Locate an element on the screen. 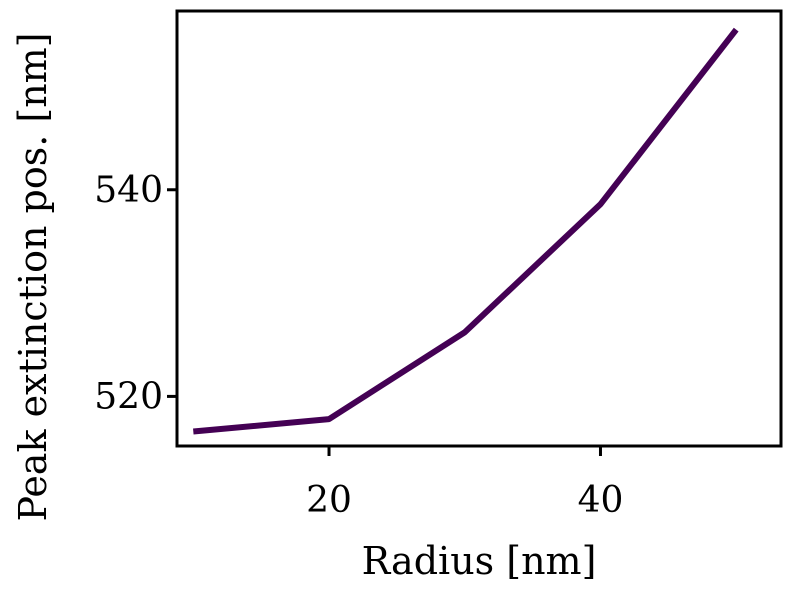  y-axis-label: Peak extinction pos. [nm] is located at coordinates (33, 276).